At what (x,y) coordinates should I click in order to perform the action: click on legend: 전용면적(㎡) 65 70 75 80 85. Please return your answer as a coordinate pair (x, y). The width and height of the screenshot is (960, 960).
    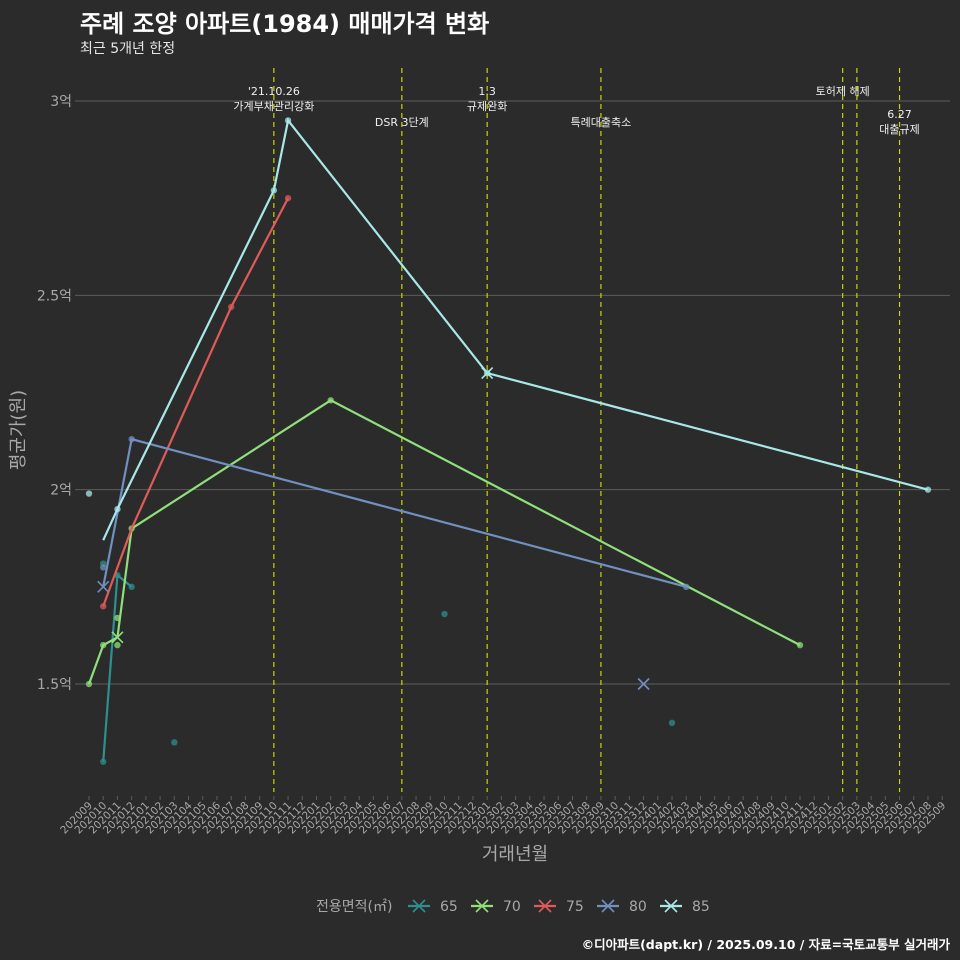
    Looking at the image, I should click on (513, 907).